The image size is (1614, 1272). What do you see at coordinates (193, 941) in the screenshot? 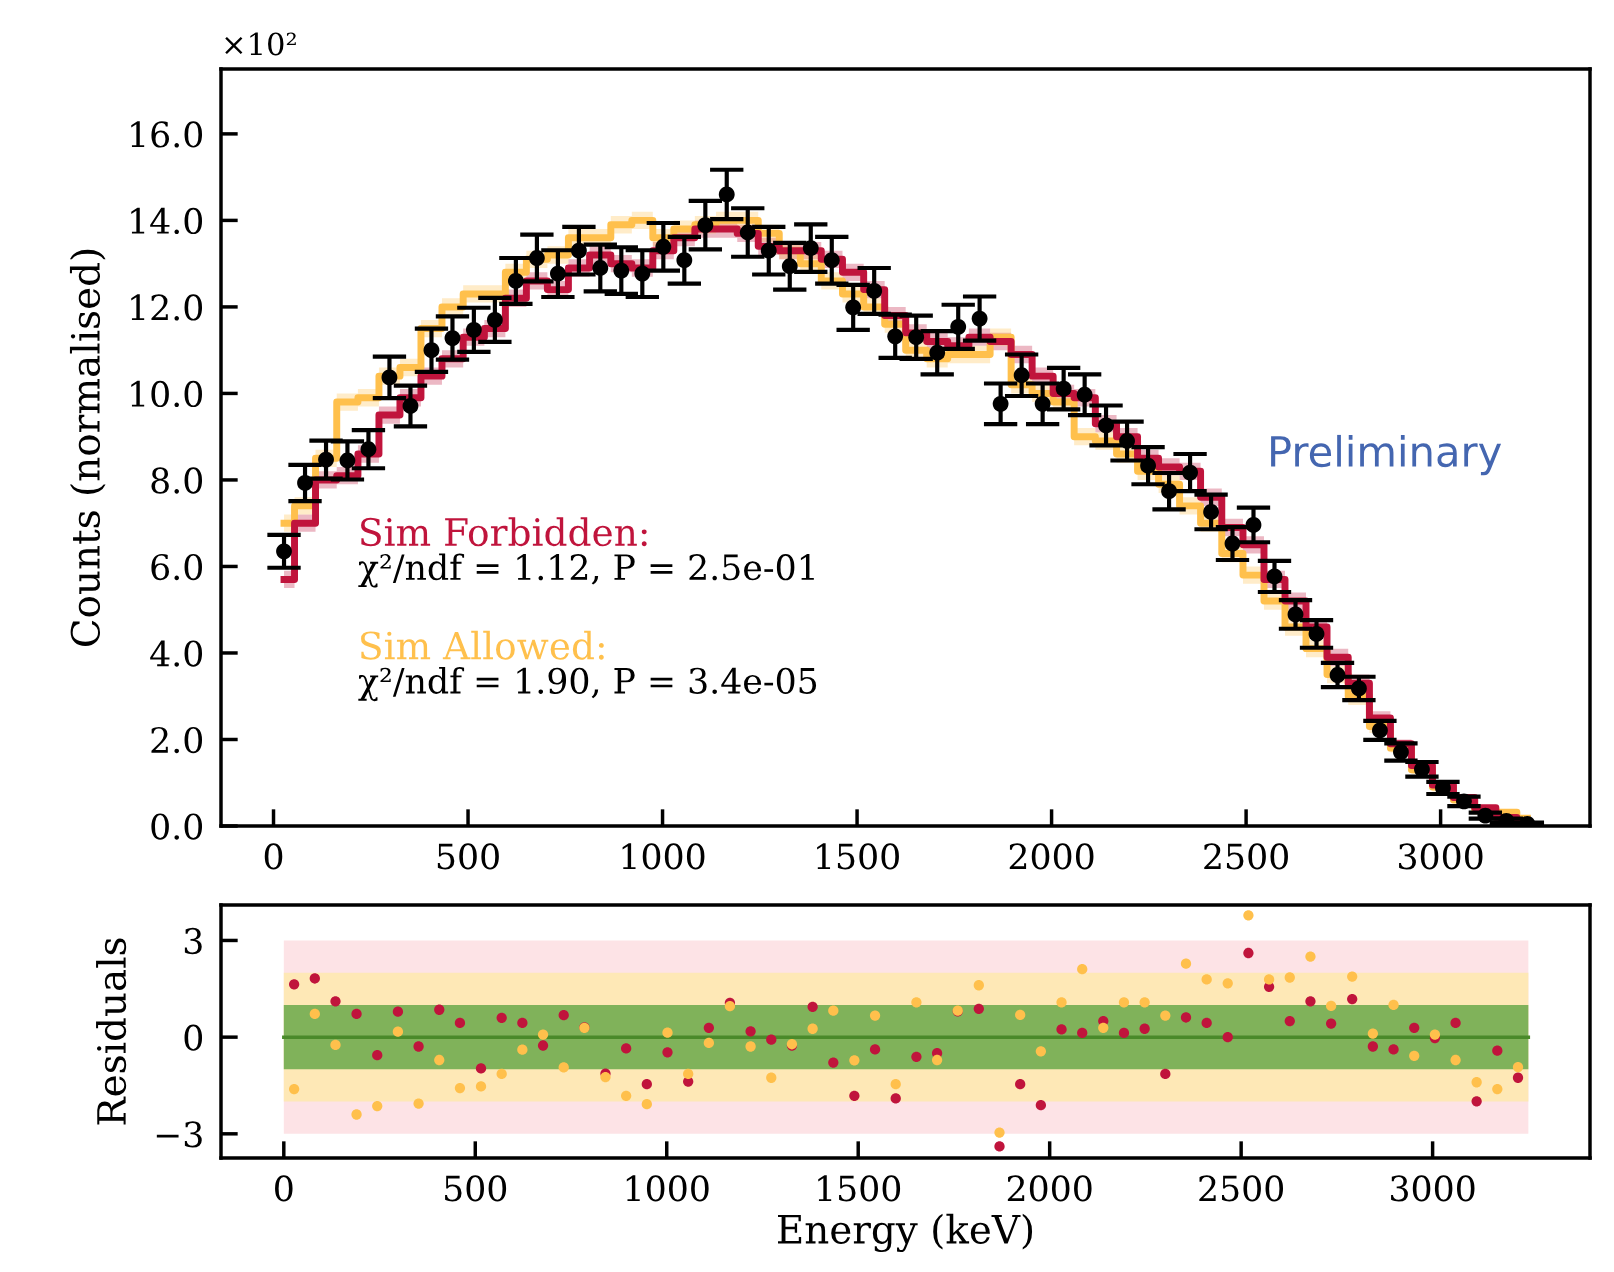
I see `y-tick-label: 3` at bounding box center [193, 941].